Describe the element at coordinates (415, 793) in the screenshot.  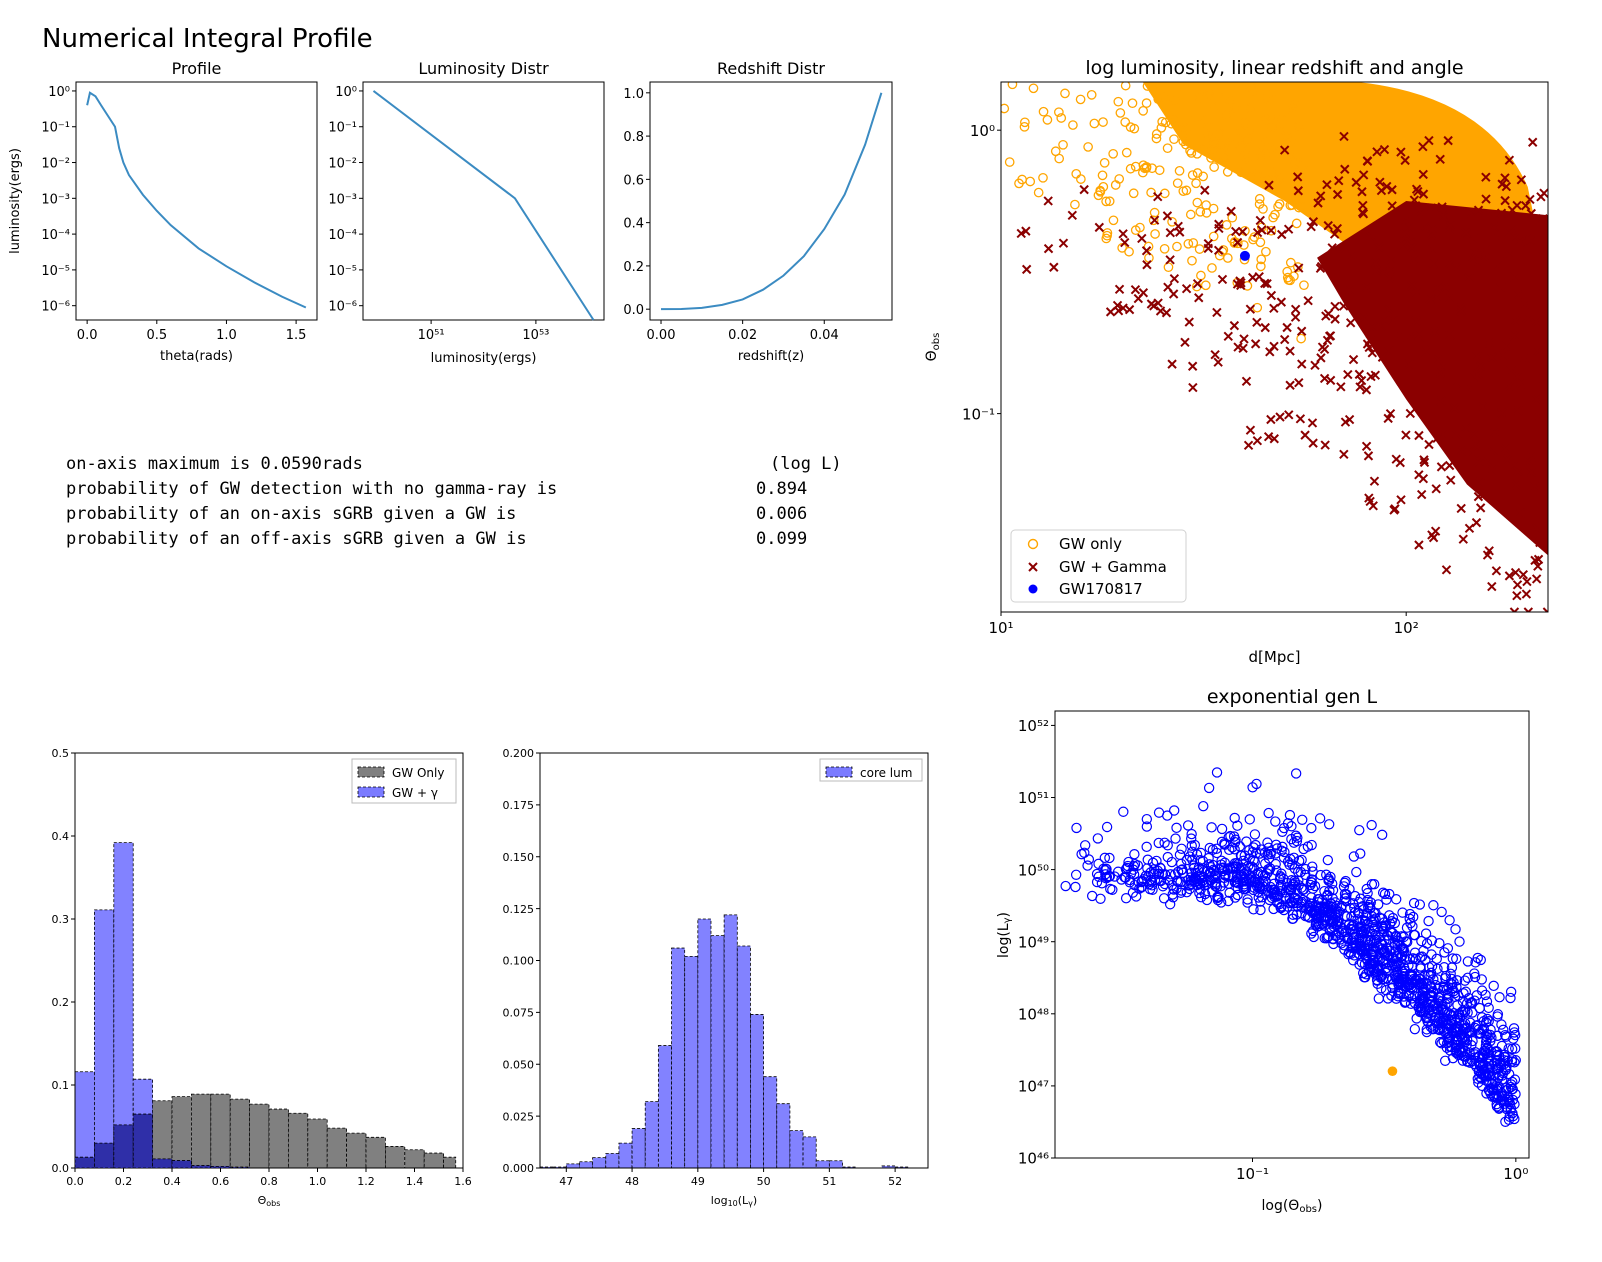
I see `legend-label: GW + γ` at that location.